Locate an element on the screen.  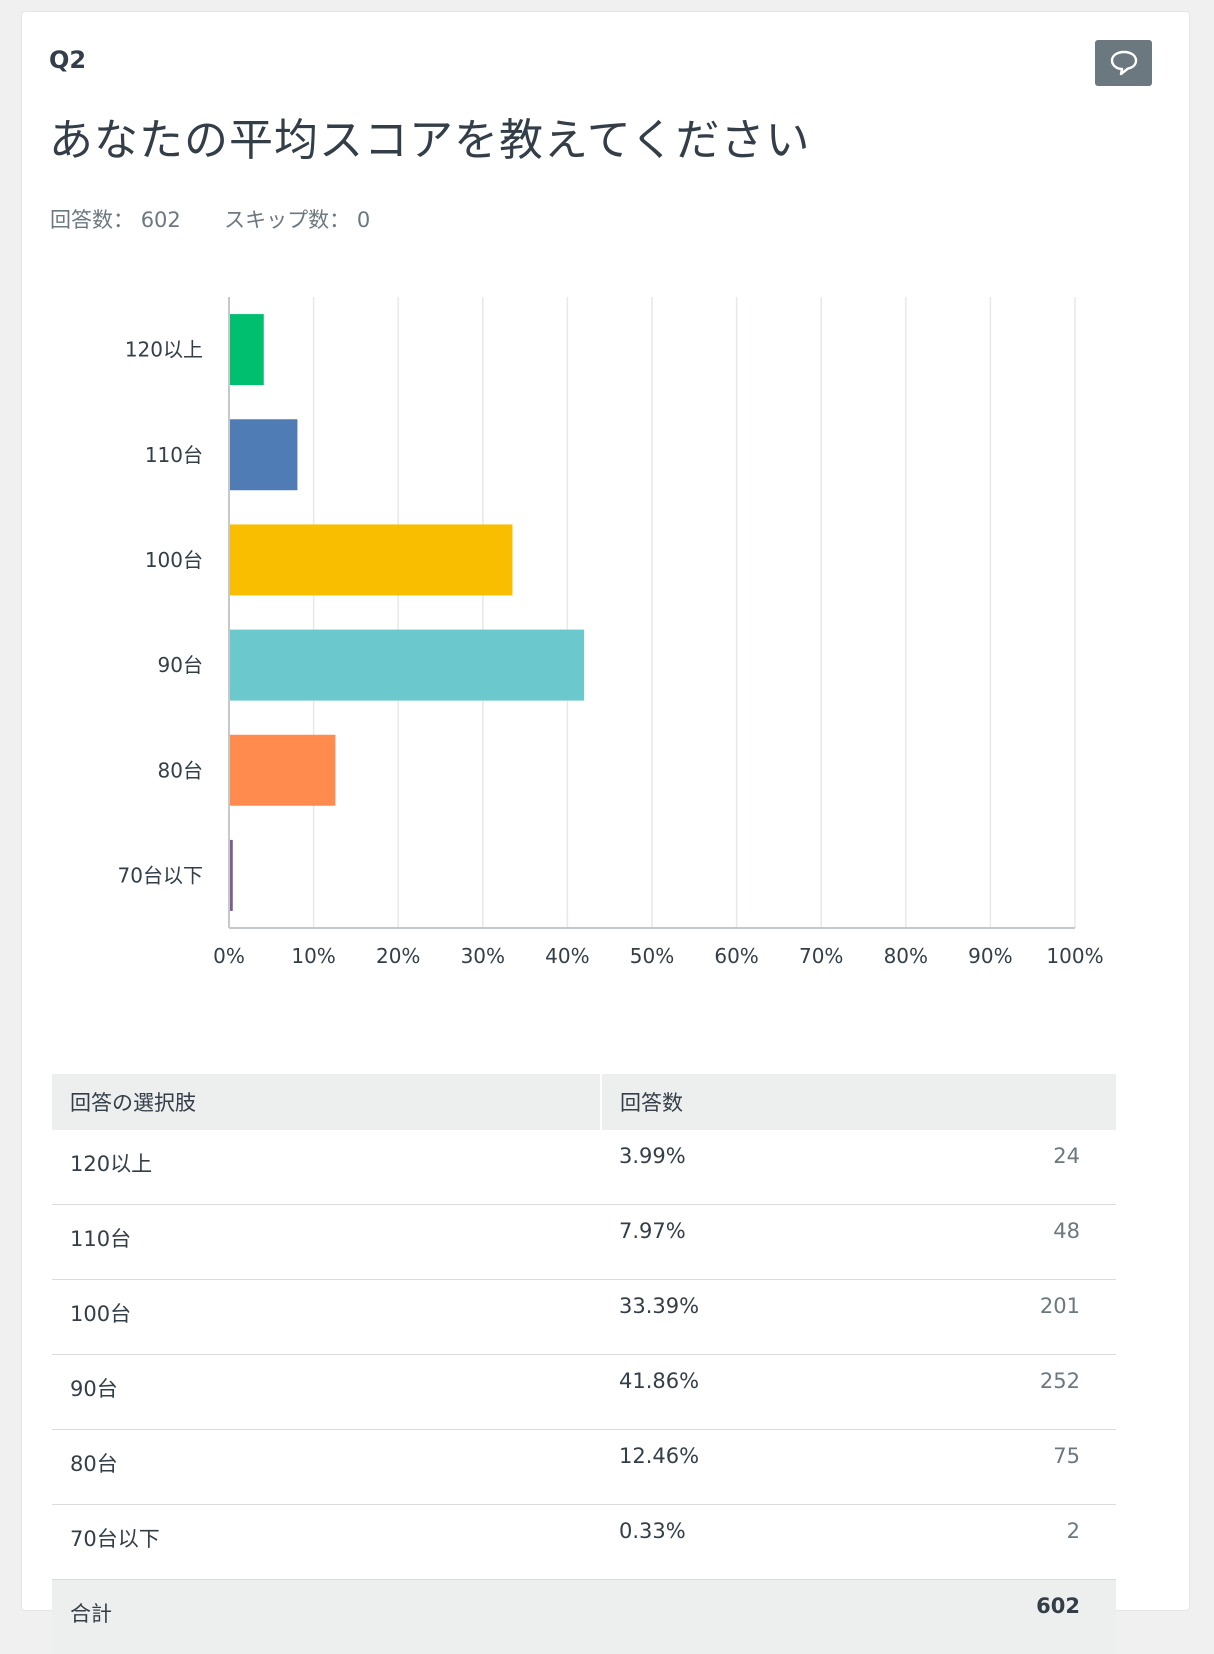
table-row: 110台 7.97% 48 is located at coordinates (584, 1242).